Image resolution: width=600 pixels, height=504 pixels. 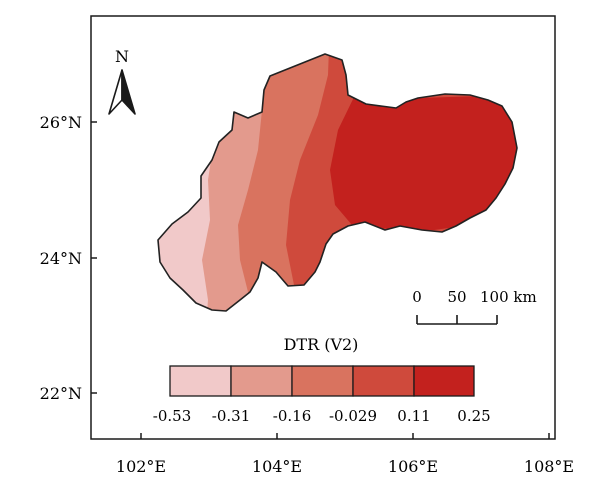 I want to click on legend-break-label: 0.11, so click(x=413, y=416).